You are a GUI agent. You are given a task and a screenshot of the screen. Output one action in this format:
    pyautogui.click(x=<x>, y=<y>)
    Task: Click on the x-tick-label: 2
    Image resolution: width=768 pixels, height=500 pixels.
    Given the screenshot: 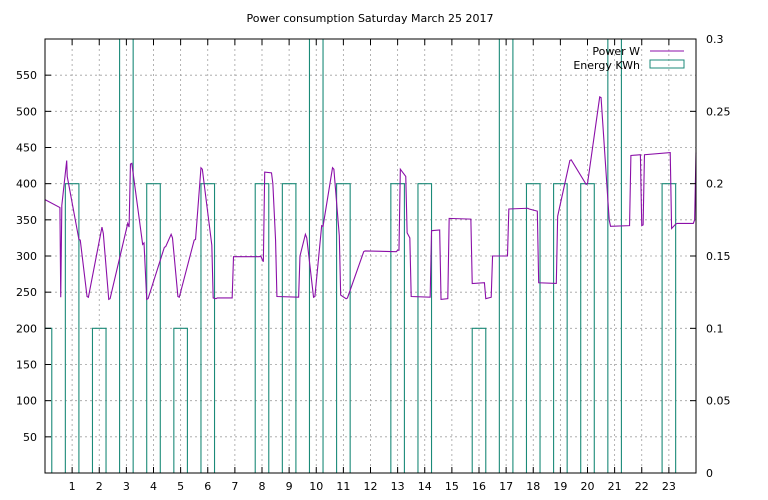 What is the action you would take?
    pyautogui.click(x=99, y=486)
    